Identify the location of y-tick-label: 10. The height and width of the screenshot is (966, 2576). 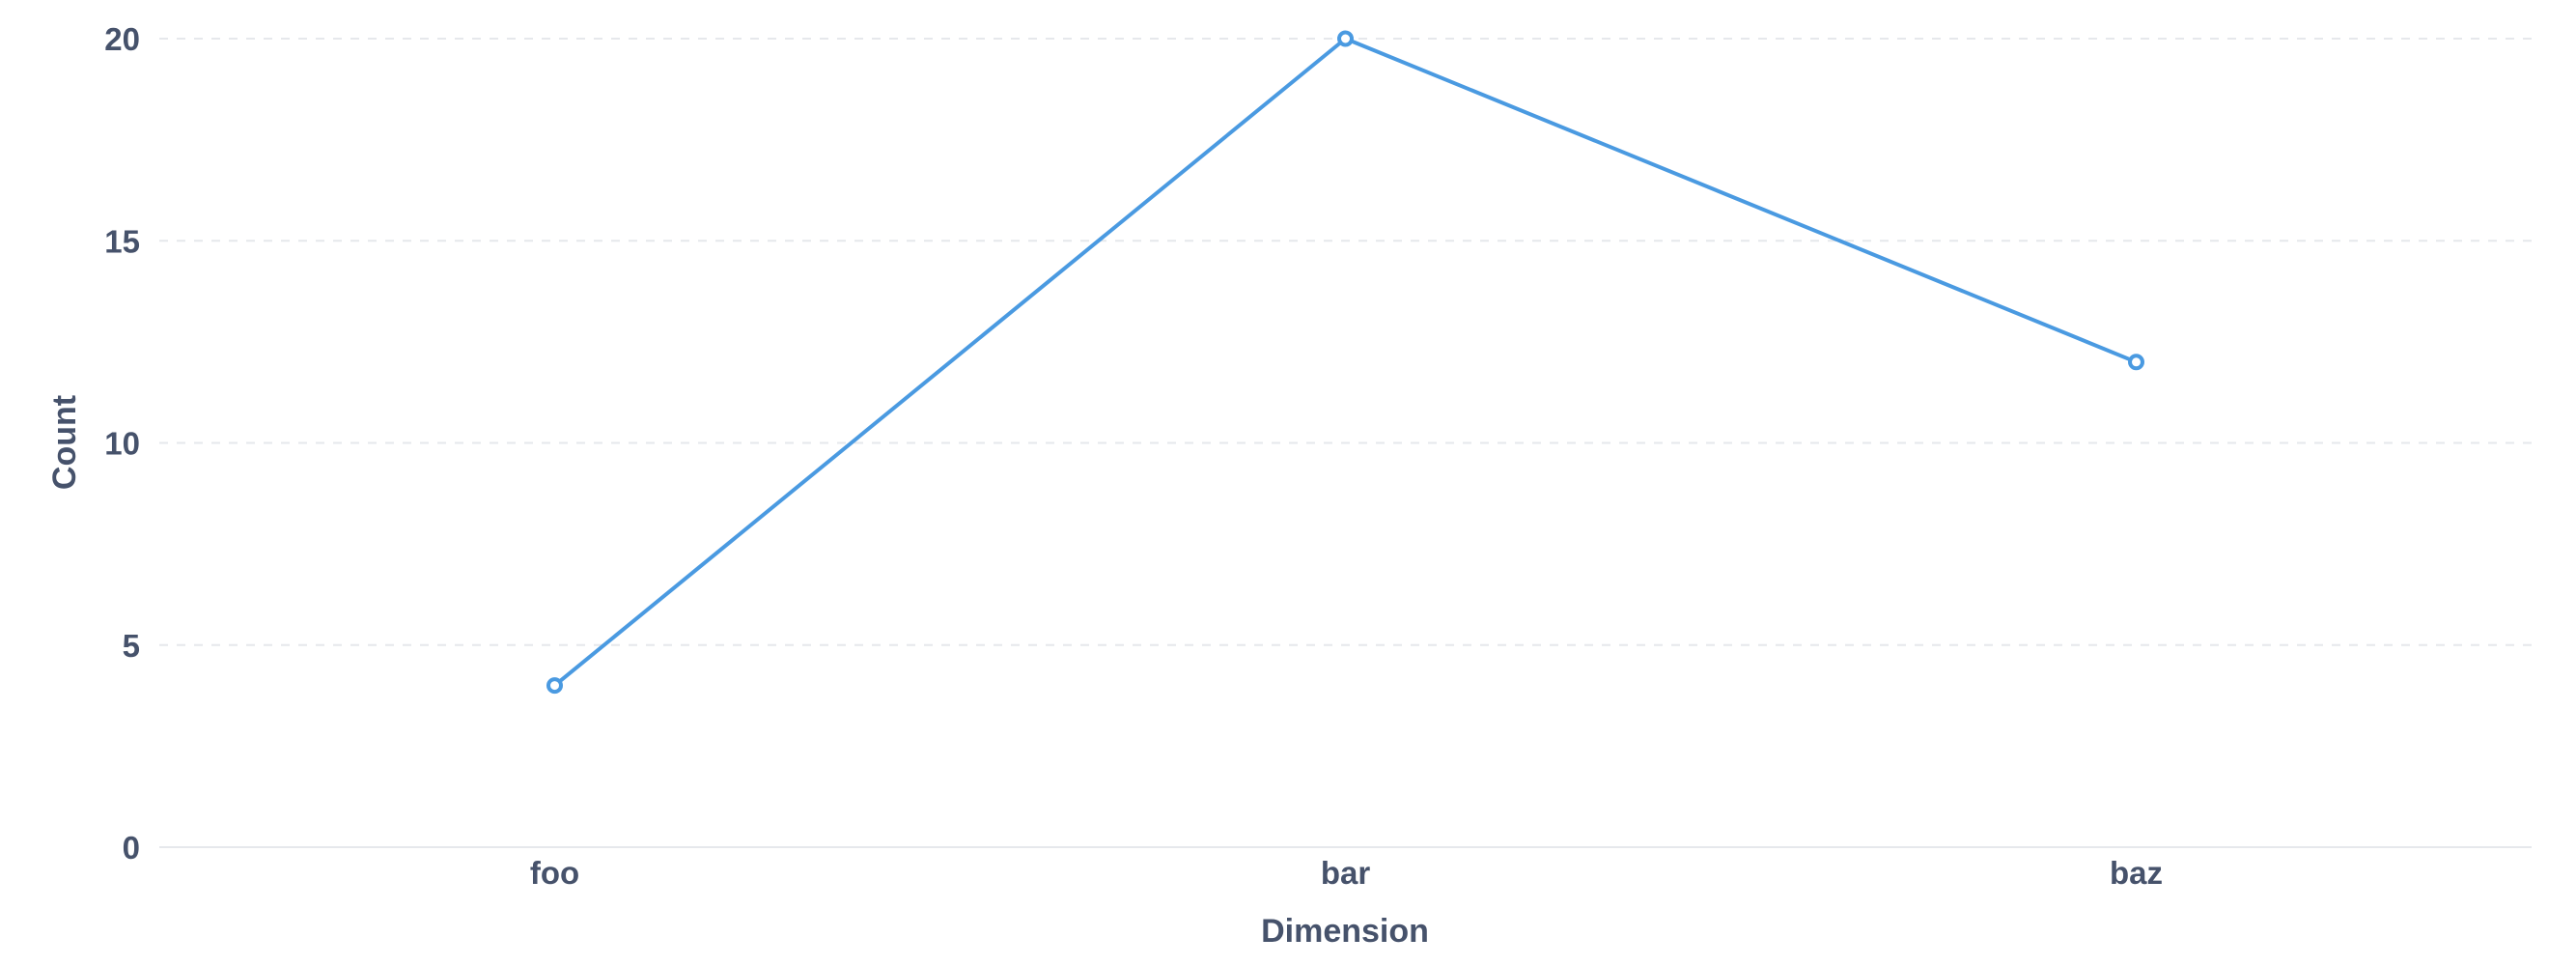
(122, 444).